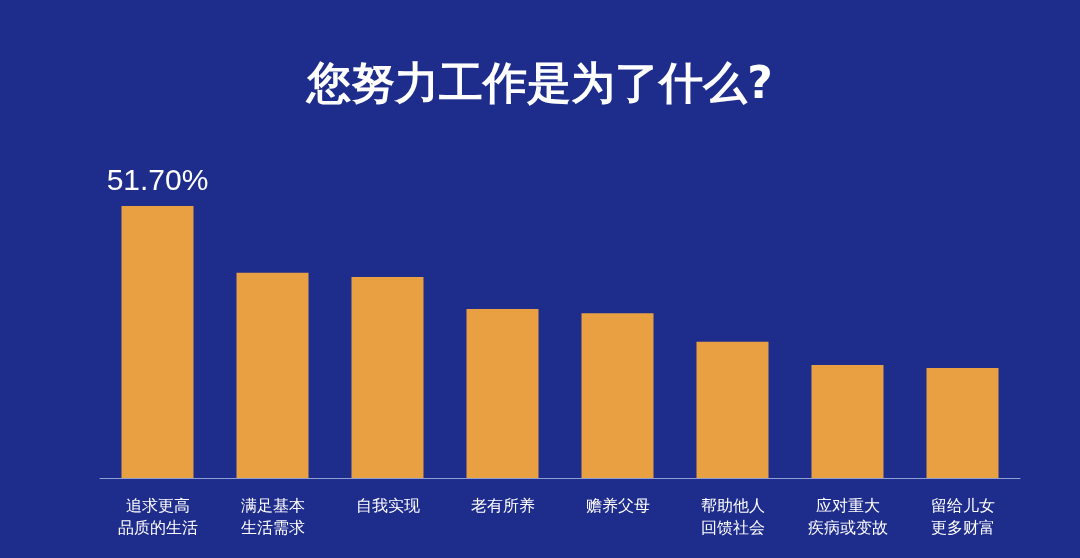 This screenshot has height=558, width=1080. Describe the element at coordinates (732, 516) in the screenshot. I see `x-tick-label: 帮助他人回馈社会` at that location.